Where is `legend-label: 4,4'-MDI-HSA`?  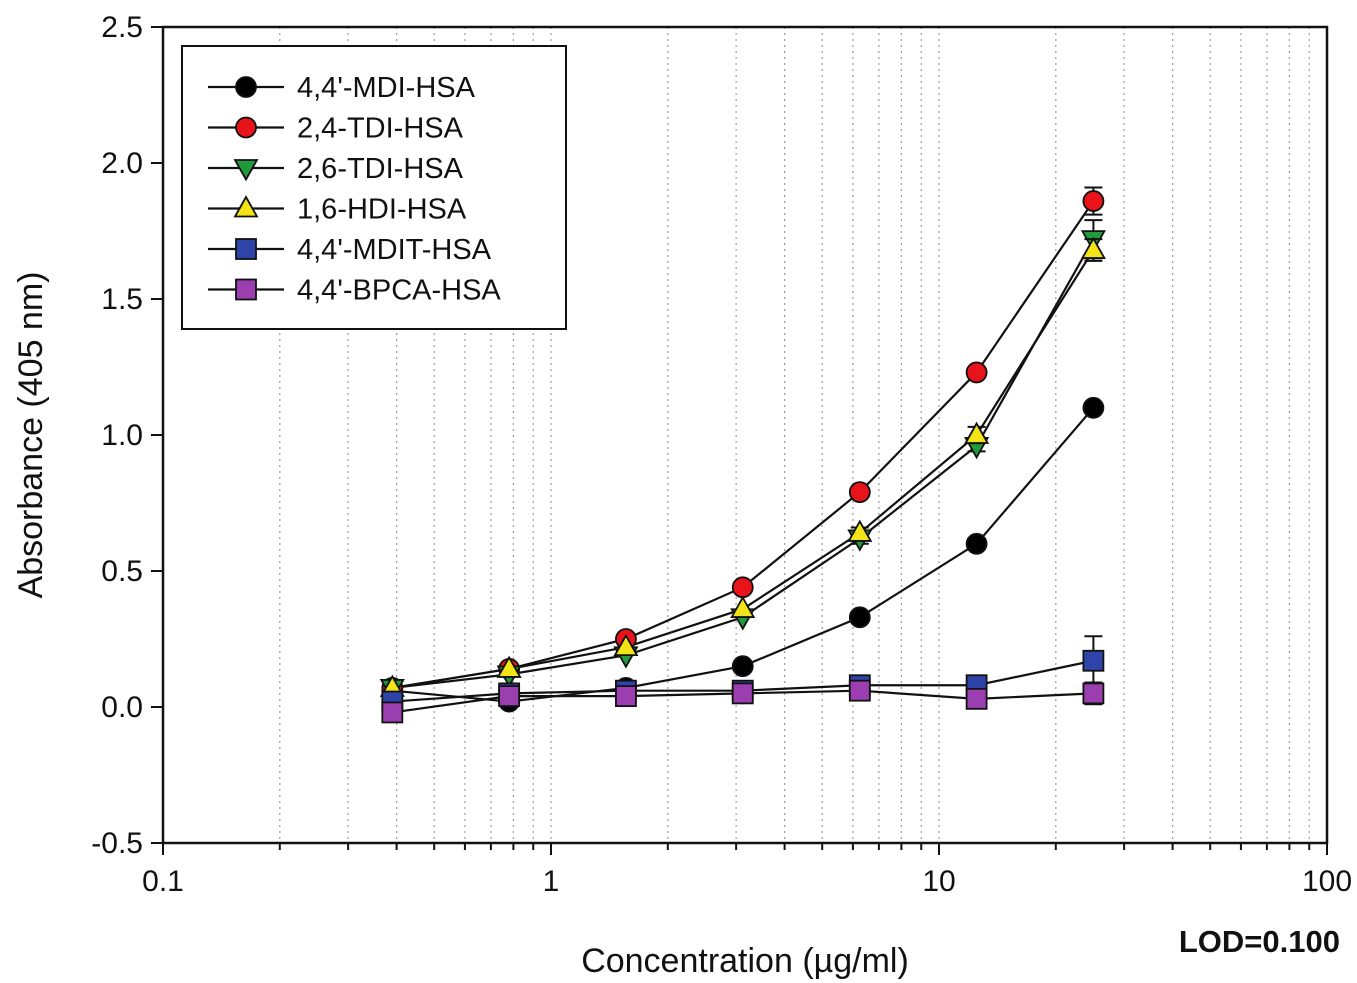 legend-label: 4,4'-MDI-HSA is located at coordinates (386, 88).